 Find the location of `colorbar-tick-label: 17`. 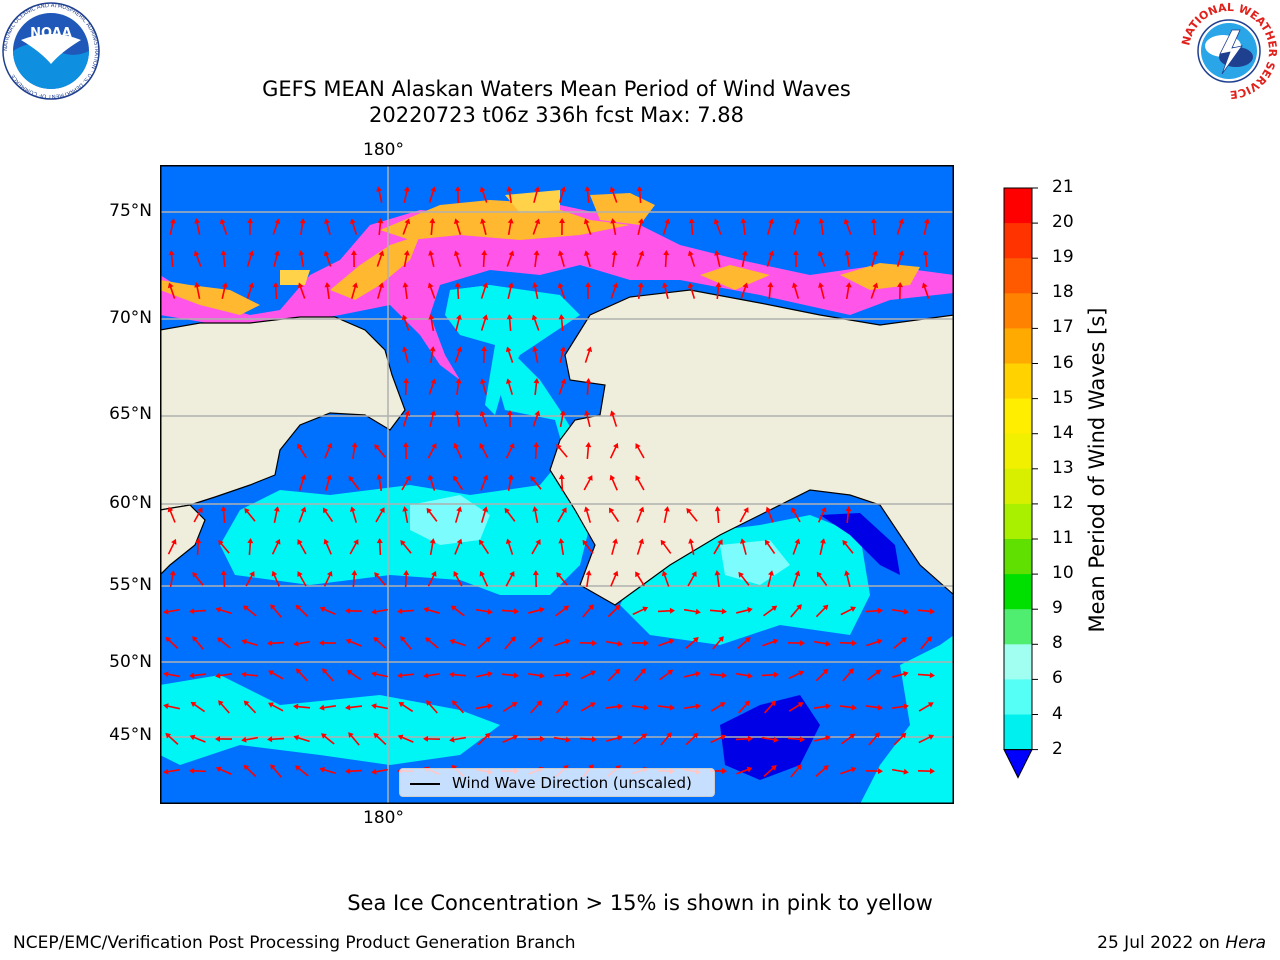

colorbar-tick-label: 17 is located at coordinates (1063, 327).